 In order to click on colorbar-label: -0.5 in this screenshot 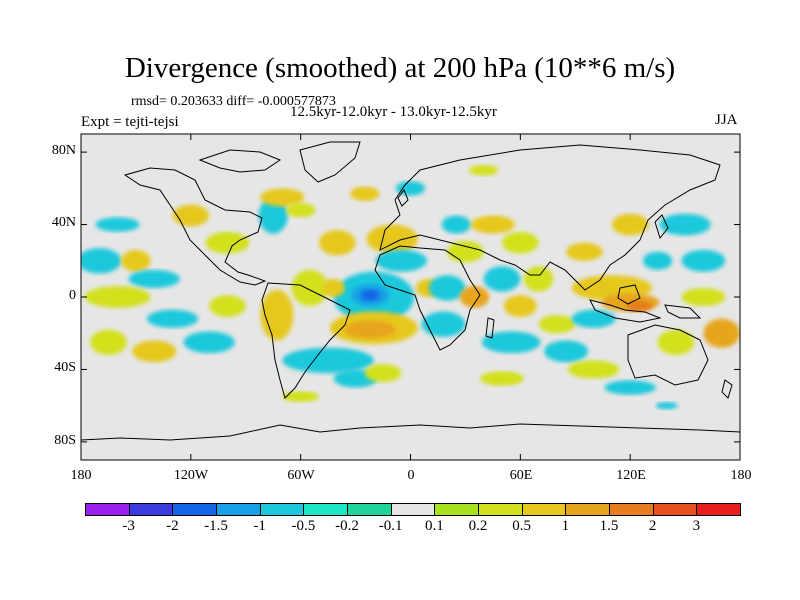, I will do `click(303, 526)`.